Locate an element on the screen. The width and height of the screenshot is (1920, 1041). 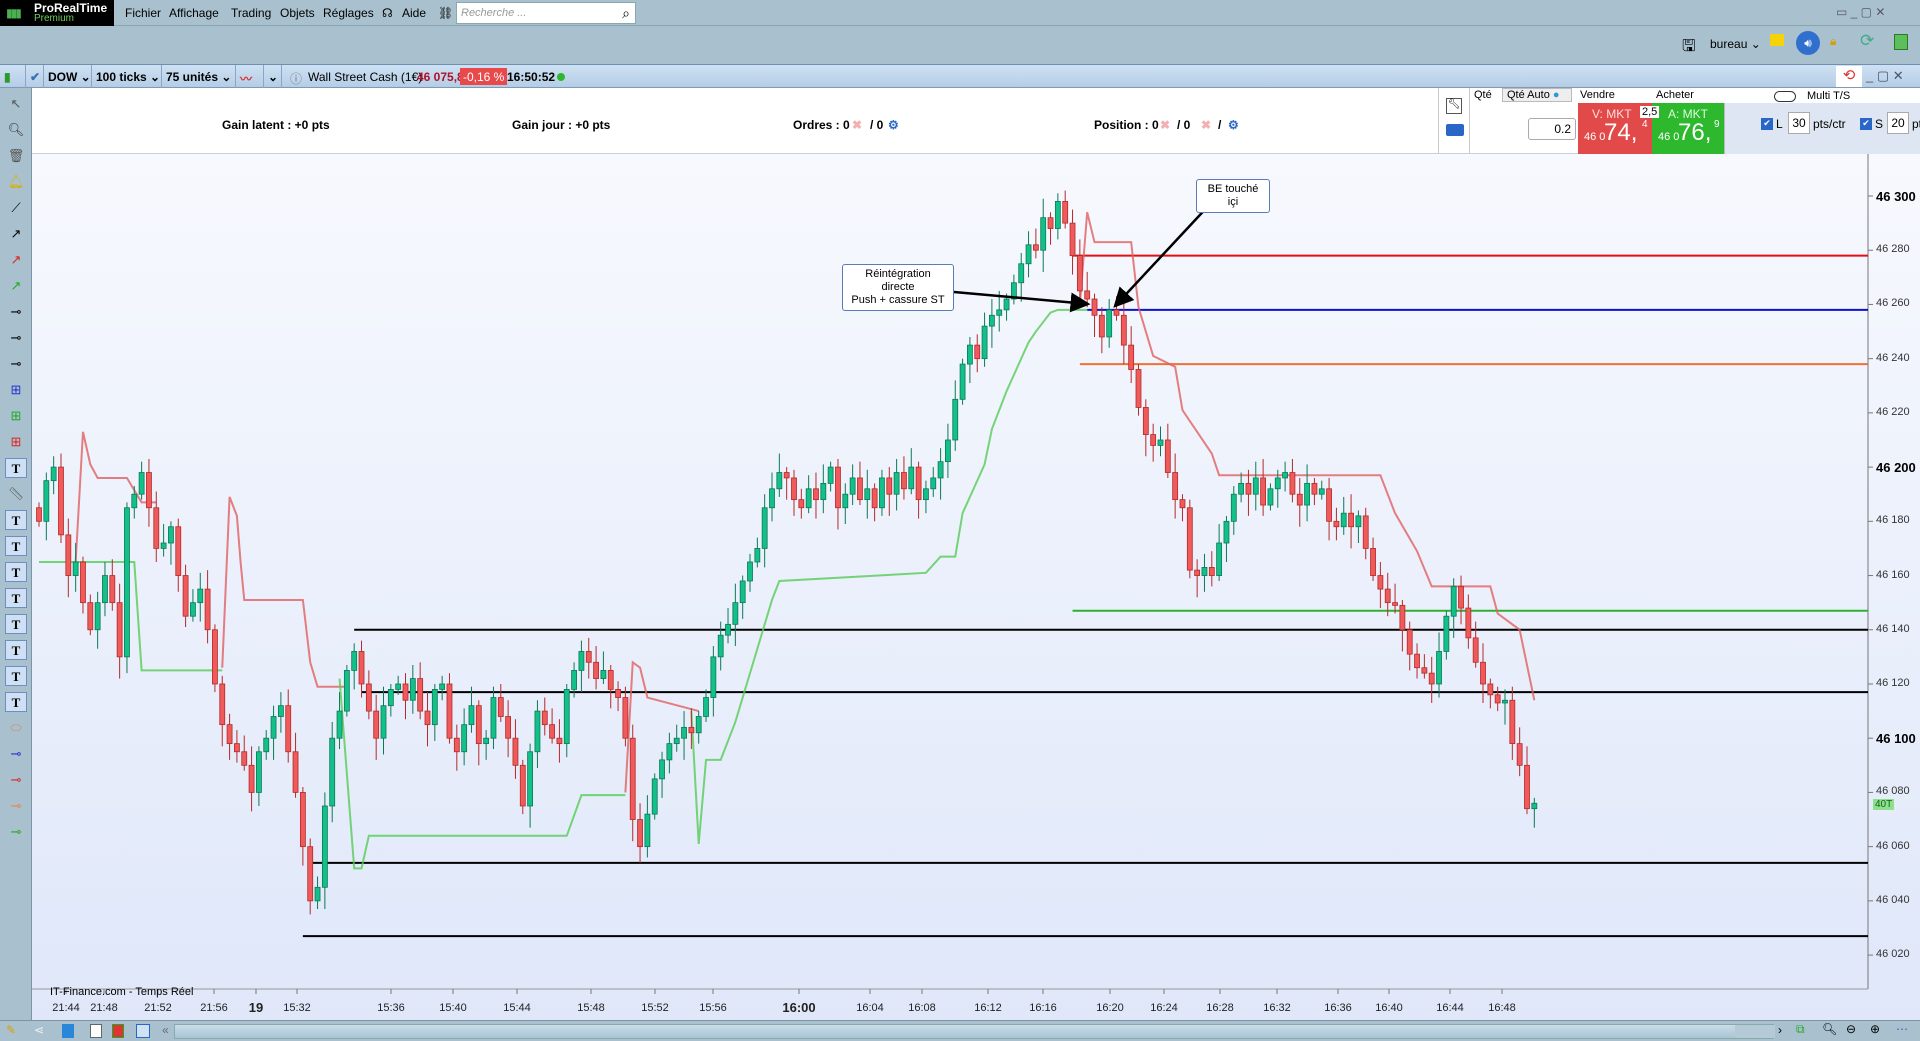
search-icon: ⌕ is located at coordinates (626, 13).